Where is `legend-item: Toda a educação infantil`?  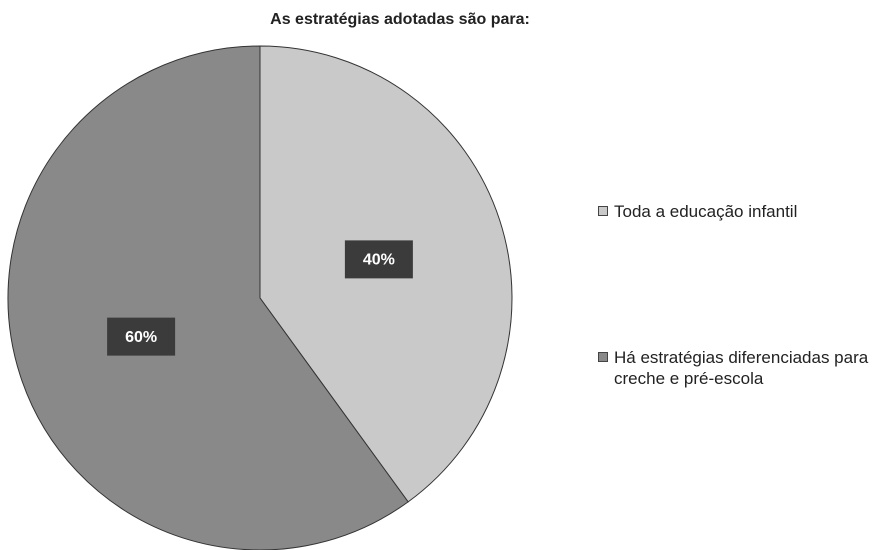
legend-item: Toda a educação infantil is located at coordinates (740, 211).